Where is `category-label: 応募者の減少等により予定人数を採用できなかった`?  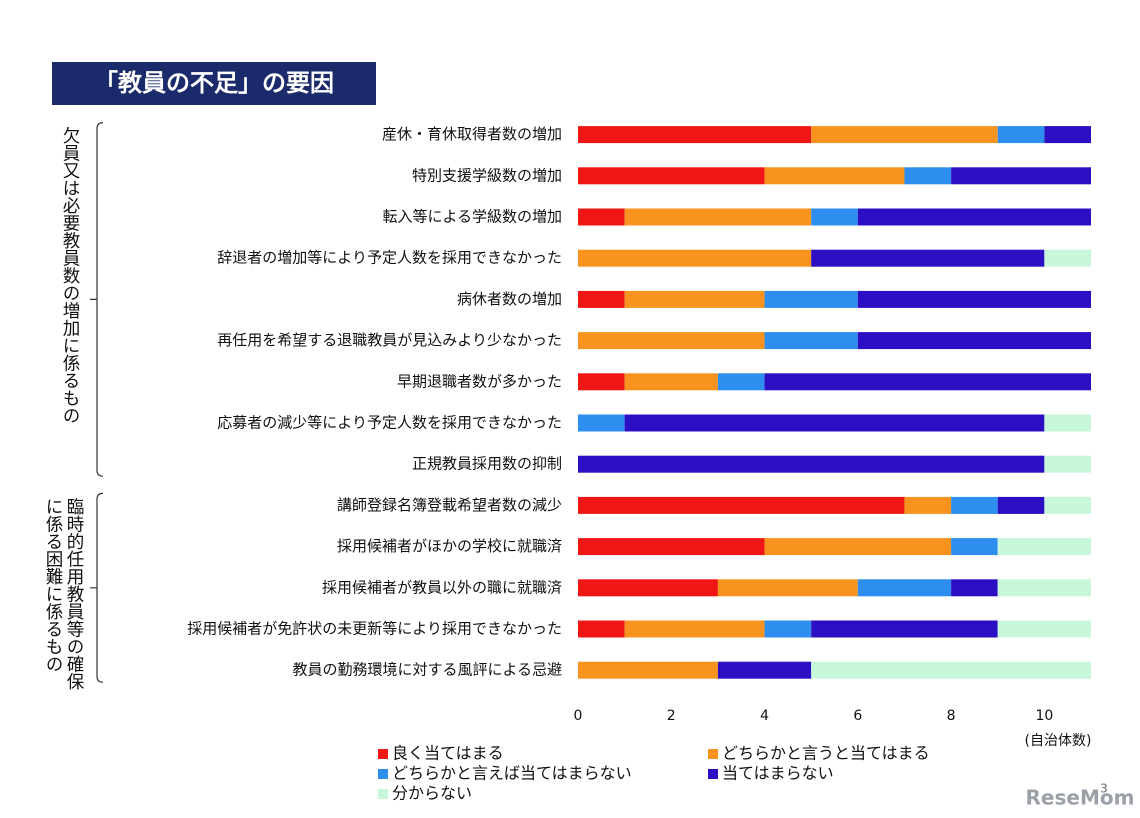 category-label: 応募者の減少等により予定人数を採用できなかった is located at coordinates (389, 423).